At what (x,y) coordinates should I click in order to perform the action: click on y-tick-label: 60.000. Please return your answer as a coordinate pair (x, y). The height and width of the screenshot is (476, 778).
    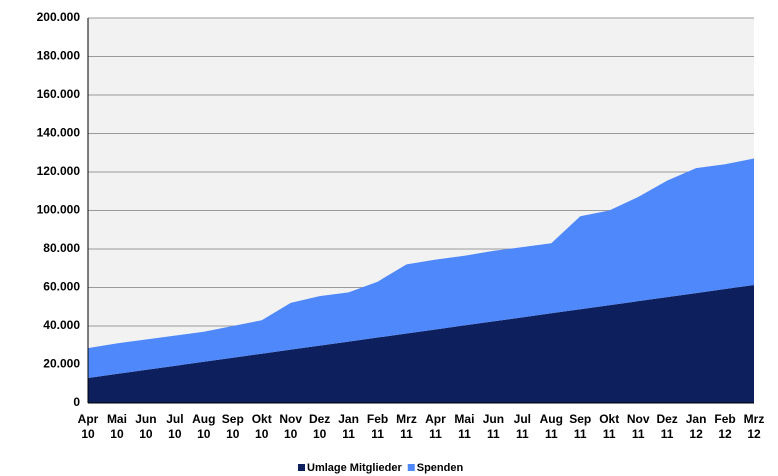
    Looking at the image, I should click on (61, 287).